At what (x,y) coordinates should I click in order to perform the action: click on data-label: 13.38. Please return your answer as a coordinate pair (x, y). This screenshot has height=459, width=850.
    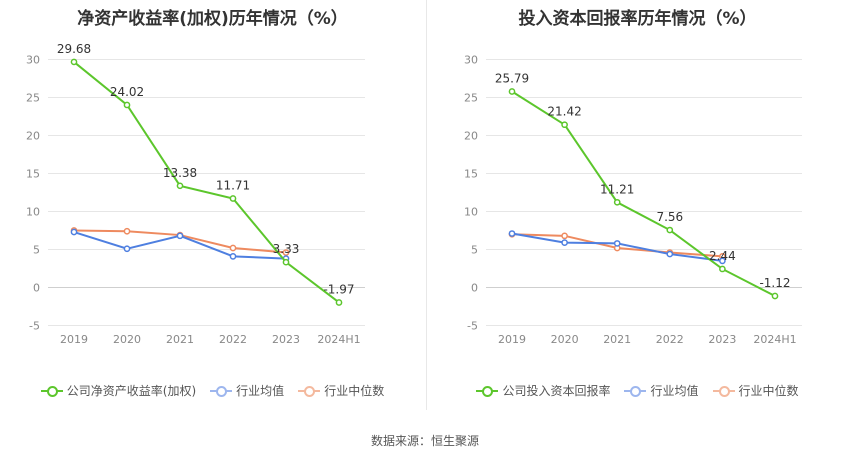
    Looking at the image, I should click on (180, 173).